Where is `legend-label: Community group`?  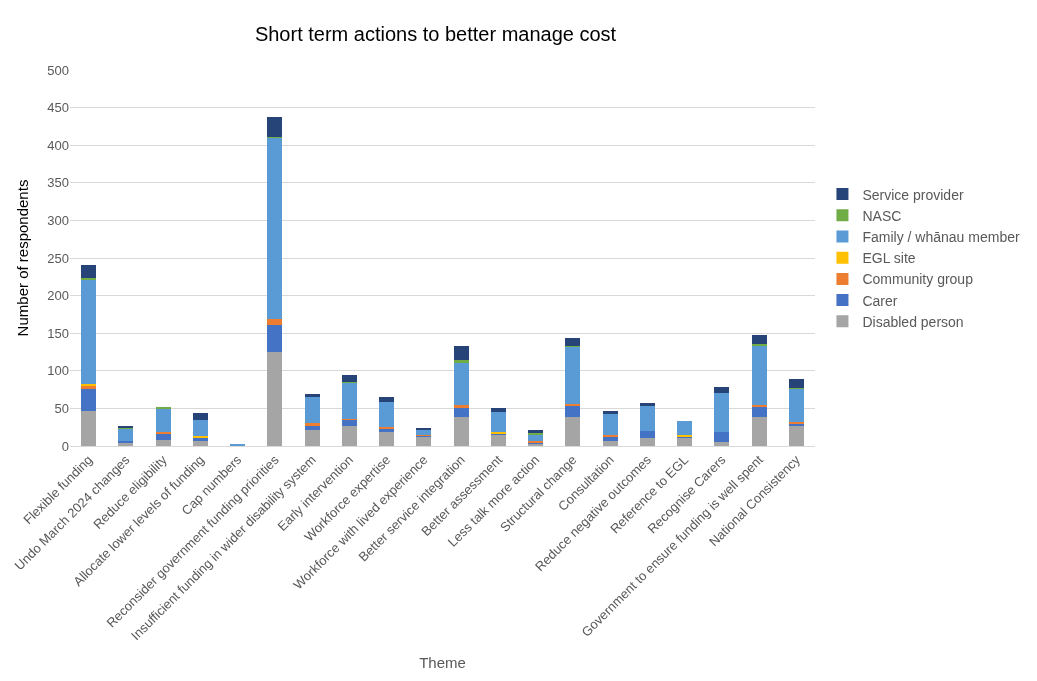
legend-label: Community group is located at coordinates (918, 279).